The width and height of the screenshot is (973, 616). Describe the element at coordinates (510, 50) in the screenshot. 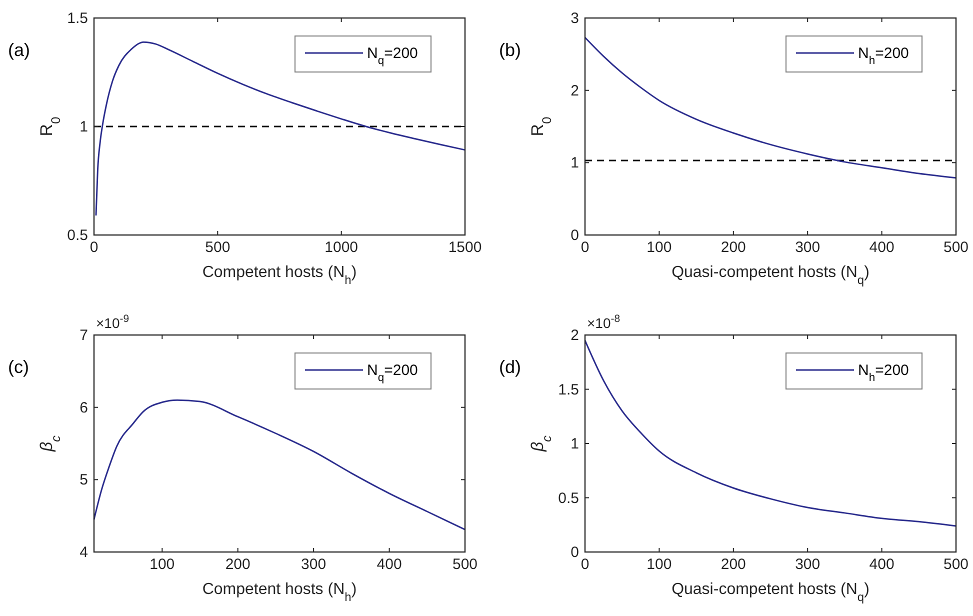

I see `text: (b)` at that location.